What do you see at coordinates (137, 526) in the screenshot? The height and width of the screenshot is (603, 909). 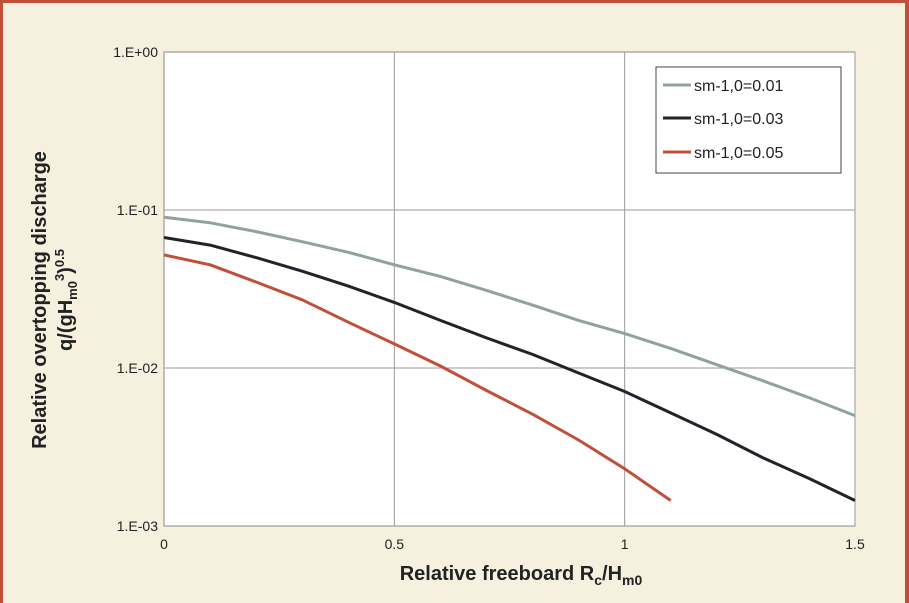 I see `y-tick-label: 1.E-03` at bounding box center [137, 526].